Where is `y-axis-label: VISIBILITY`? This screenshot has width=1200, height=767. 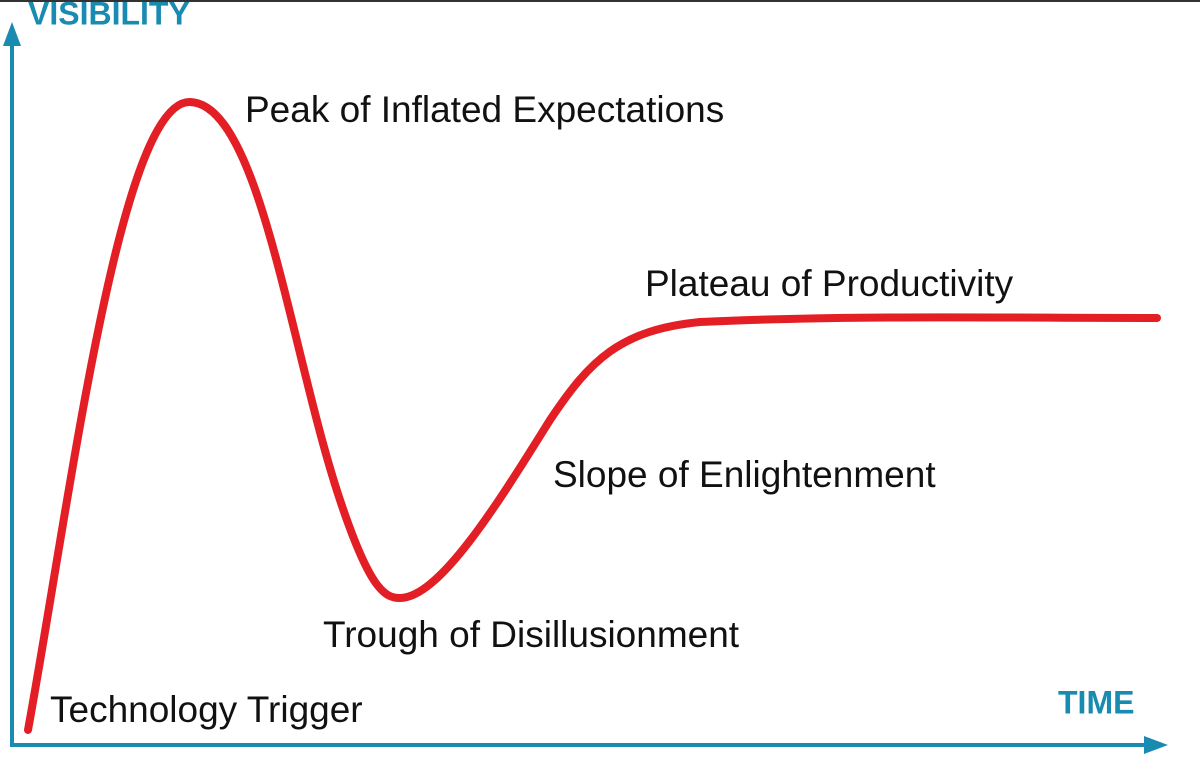 y-axis-label: VISIBILITY is located at coordinates (109, 15).